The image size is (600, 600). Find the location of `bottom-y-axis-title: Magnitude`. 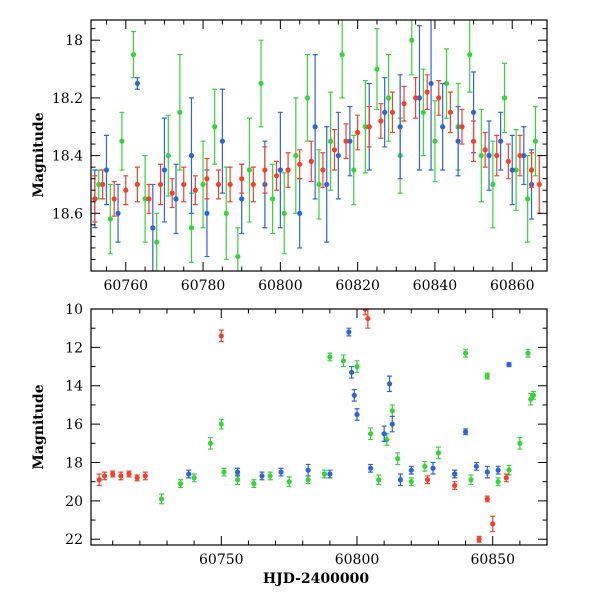

bottom-y-axis-title: Magnitude is located at coordinates (39, 426).